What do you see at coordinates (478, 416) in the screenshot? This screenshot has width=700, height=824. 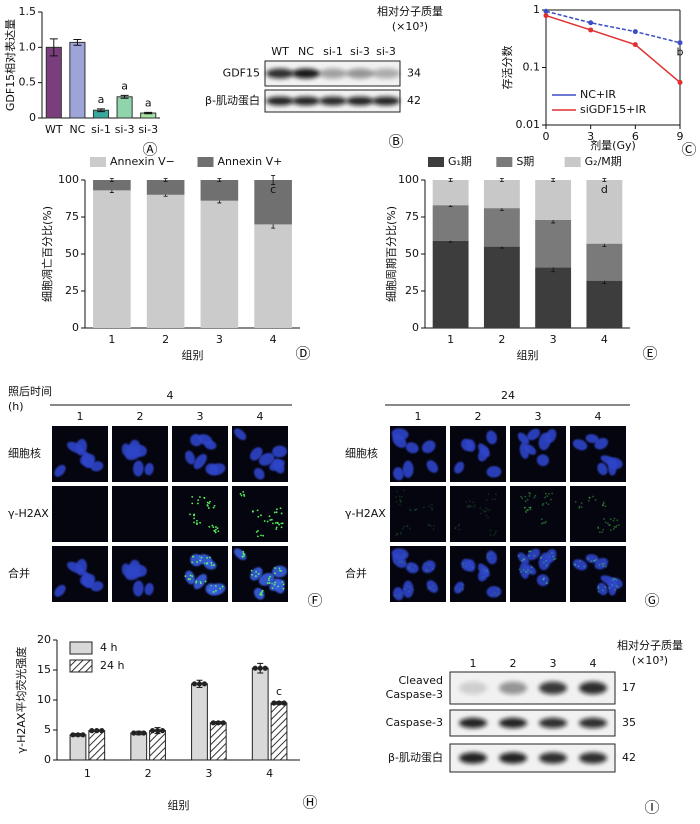 I see `lane-label: 2` at bounding box center [478, 416].